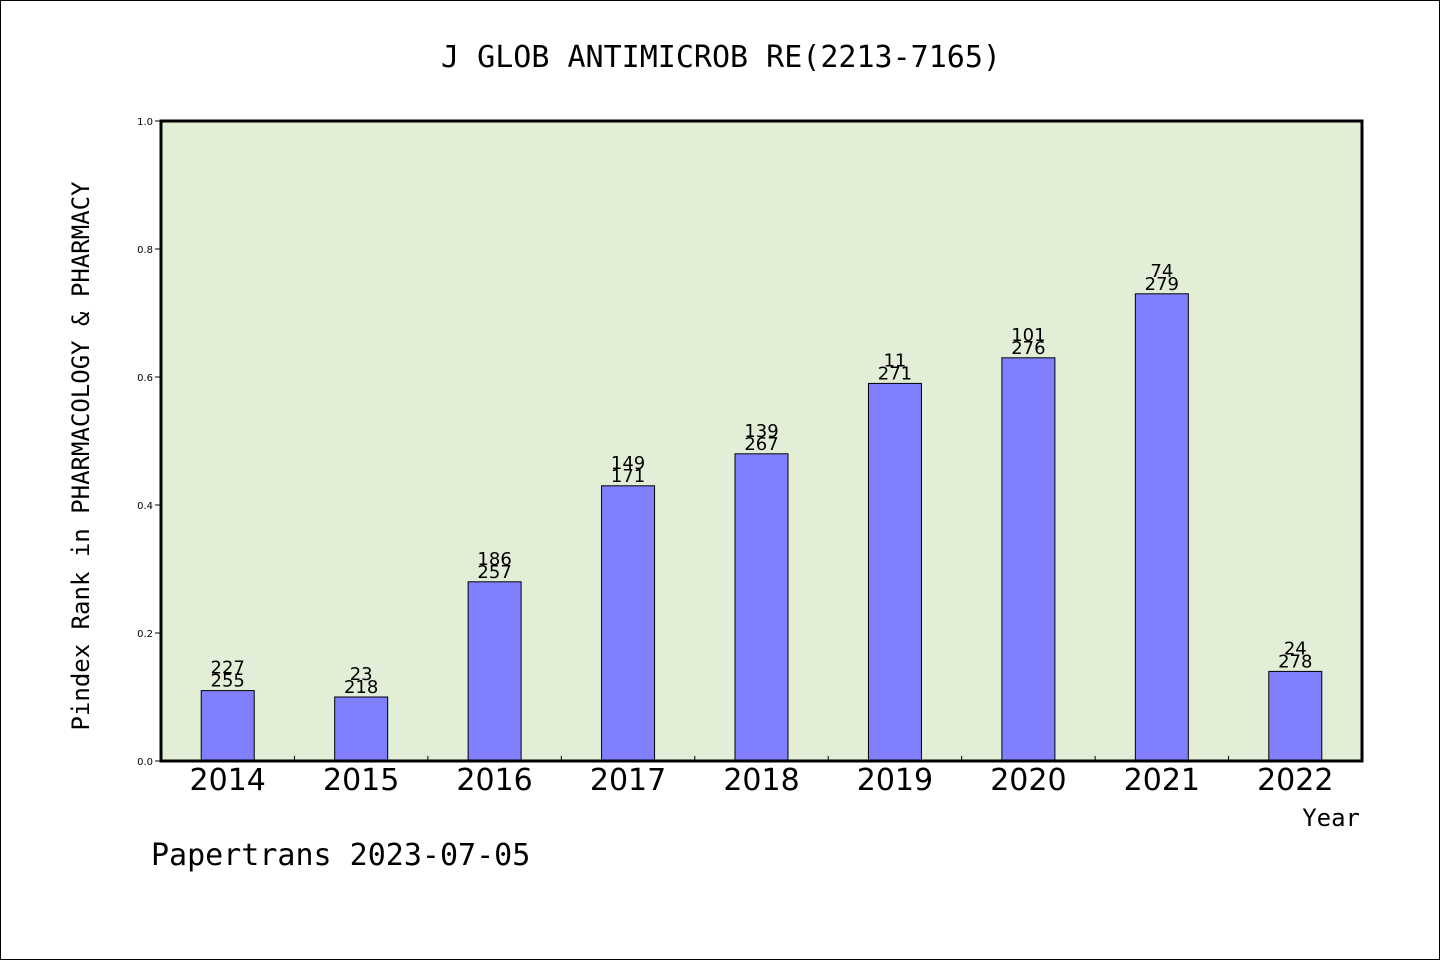  I want to click on rank-label: 23, so click(361, 674).